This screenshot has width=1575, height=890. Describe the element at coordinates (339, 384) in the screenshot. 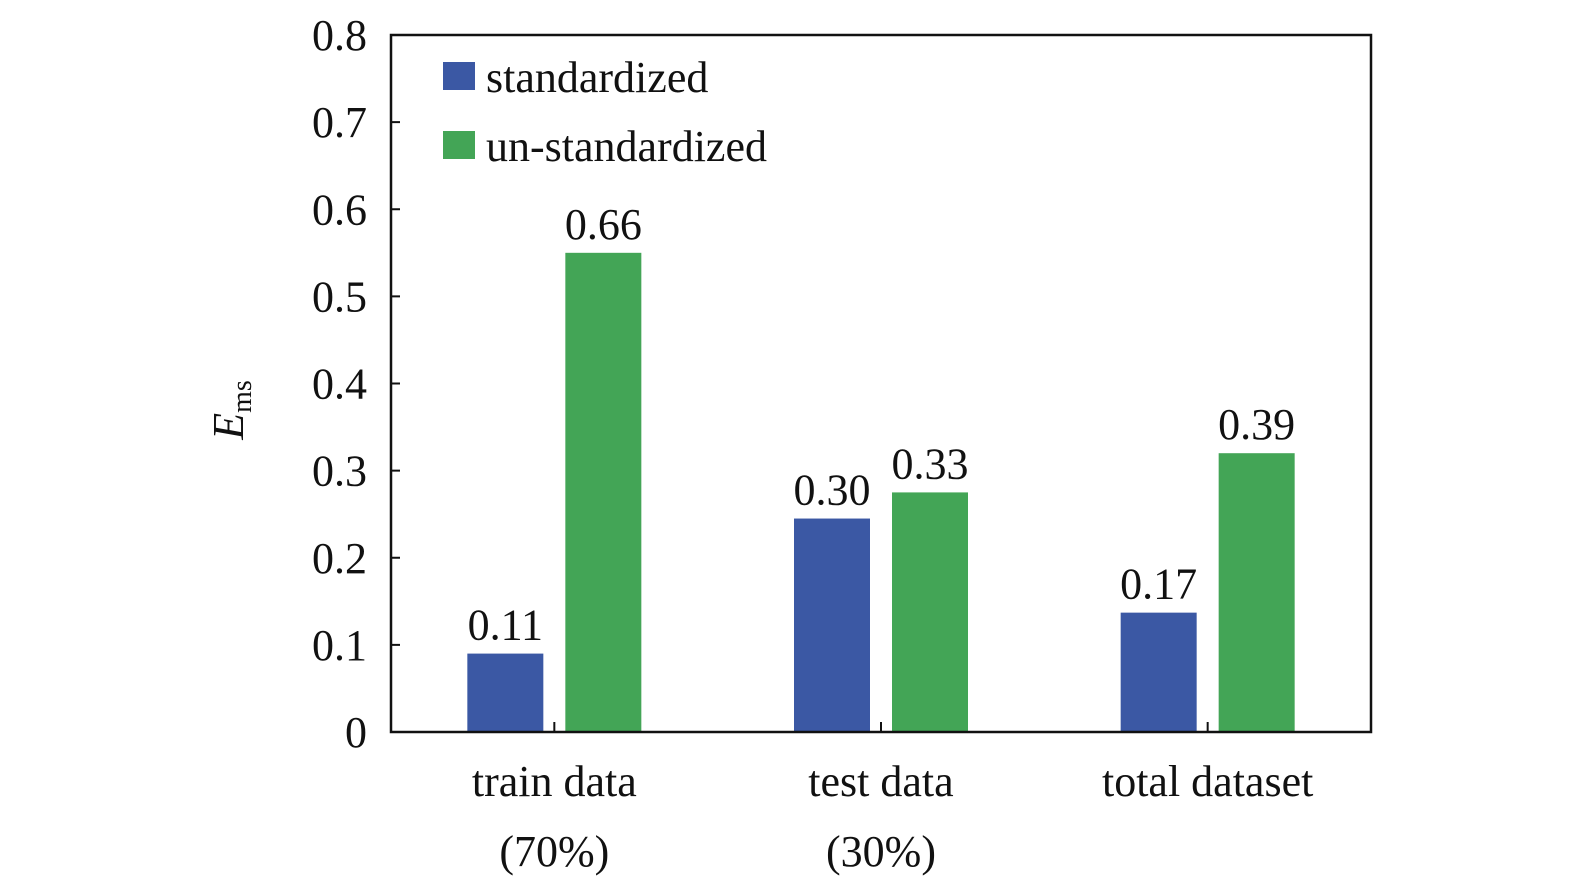

I see `y-tick-label: 0.4` at that location.